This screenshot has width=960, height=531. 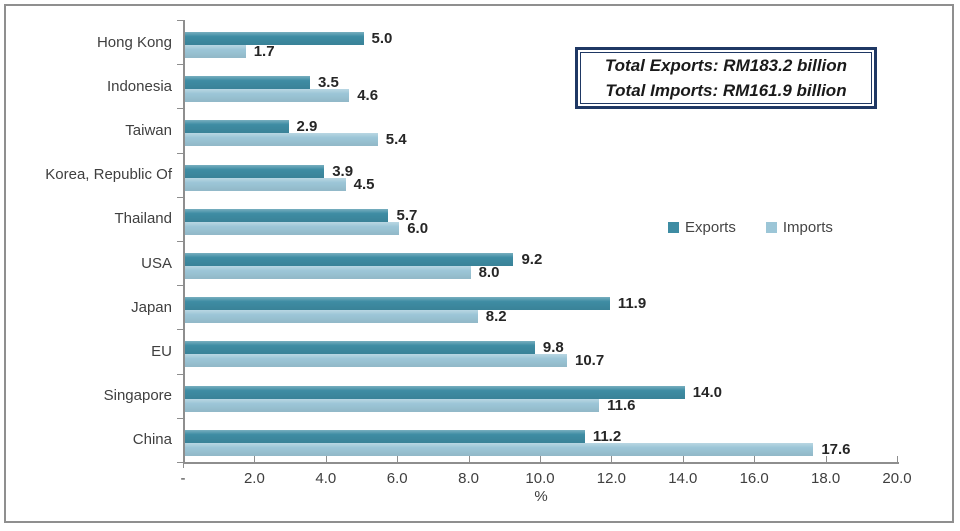 What do you see at coordinates (683, 478) in the screenshot?
I see `x-tick-label: 14.0` at bounding box center [683, 478].